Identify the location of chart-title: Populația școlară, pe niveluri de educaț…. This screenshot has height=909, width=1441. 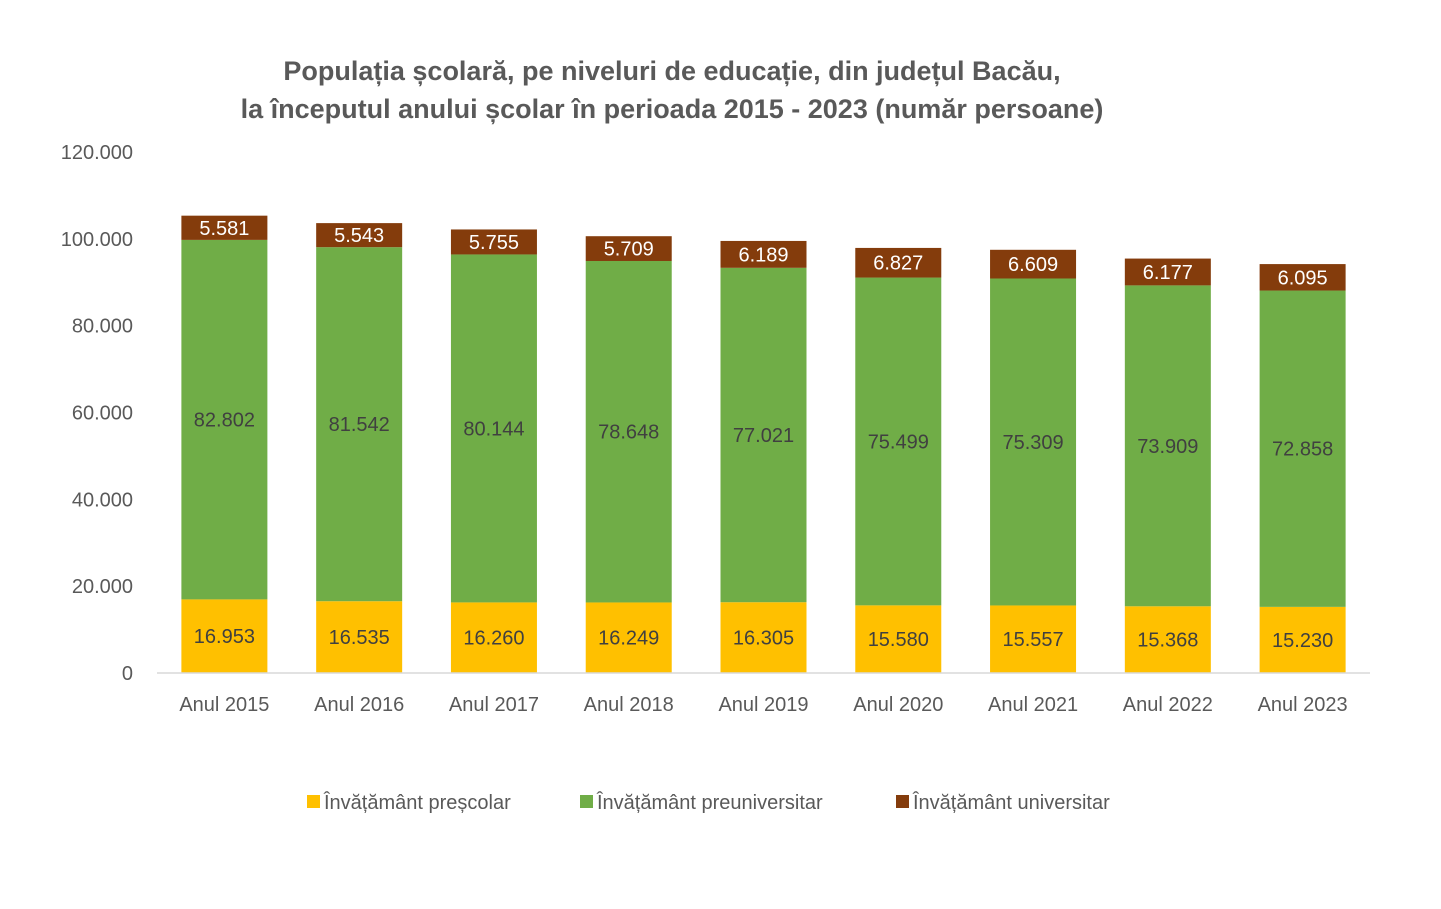
(672, 90).